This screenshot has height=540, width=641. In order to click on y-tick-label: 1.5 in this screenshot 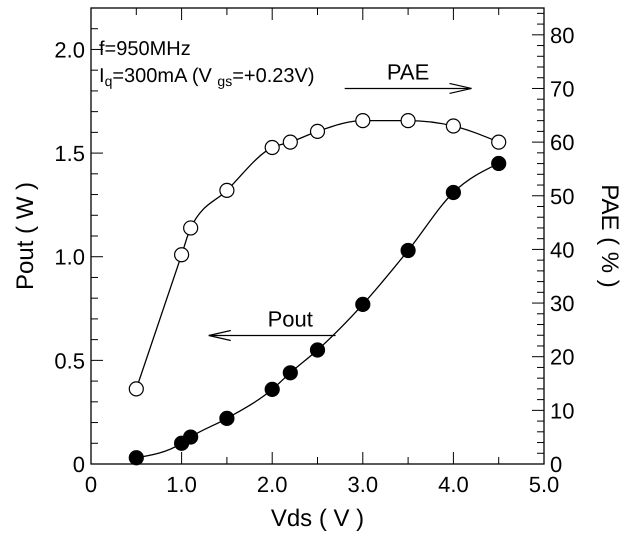, I will do `click(69, 153)`.